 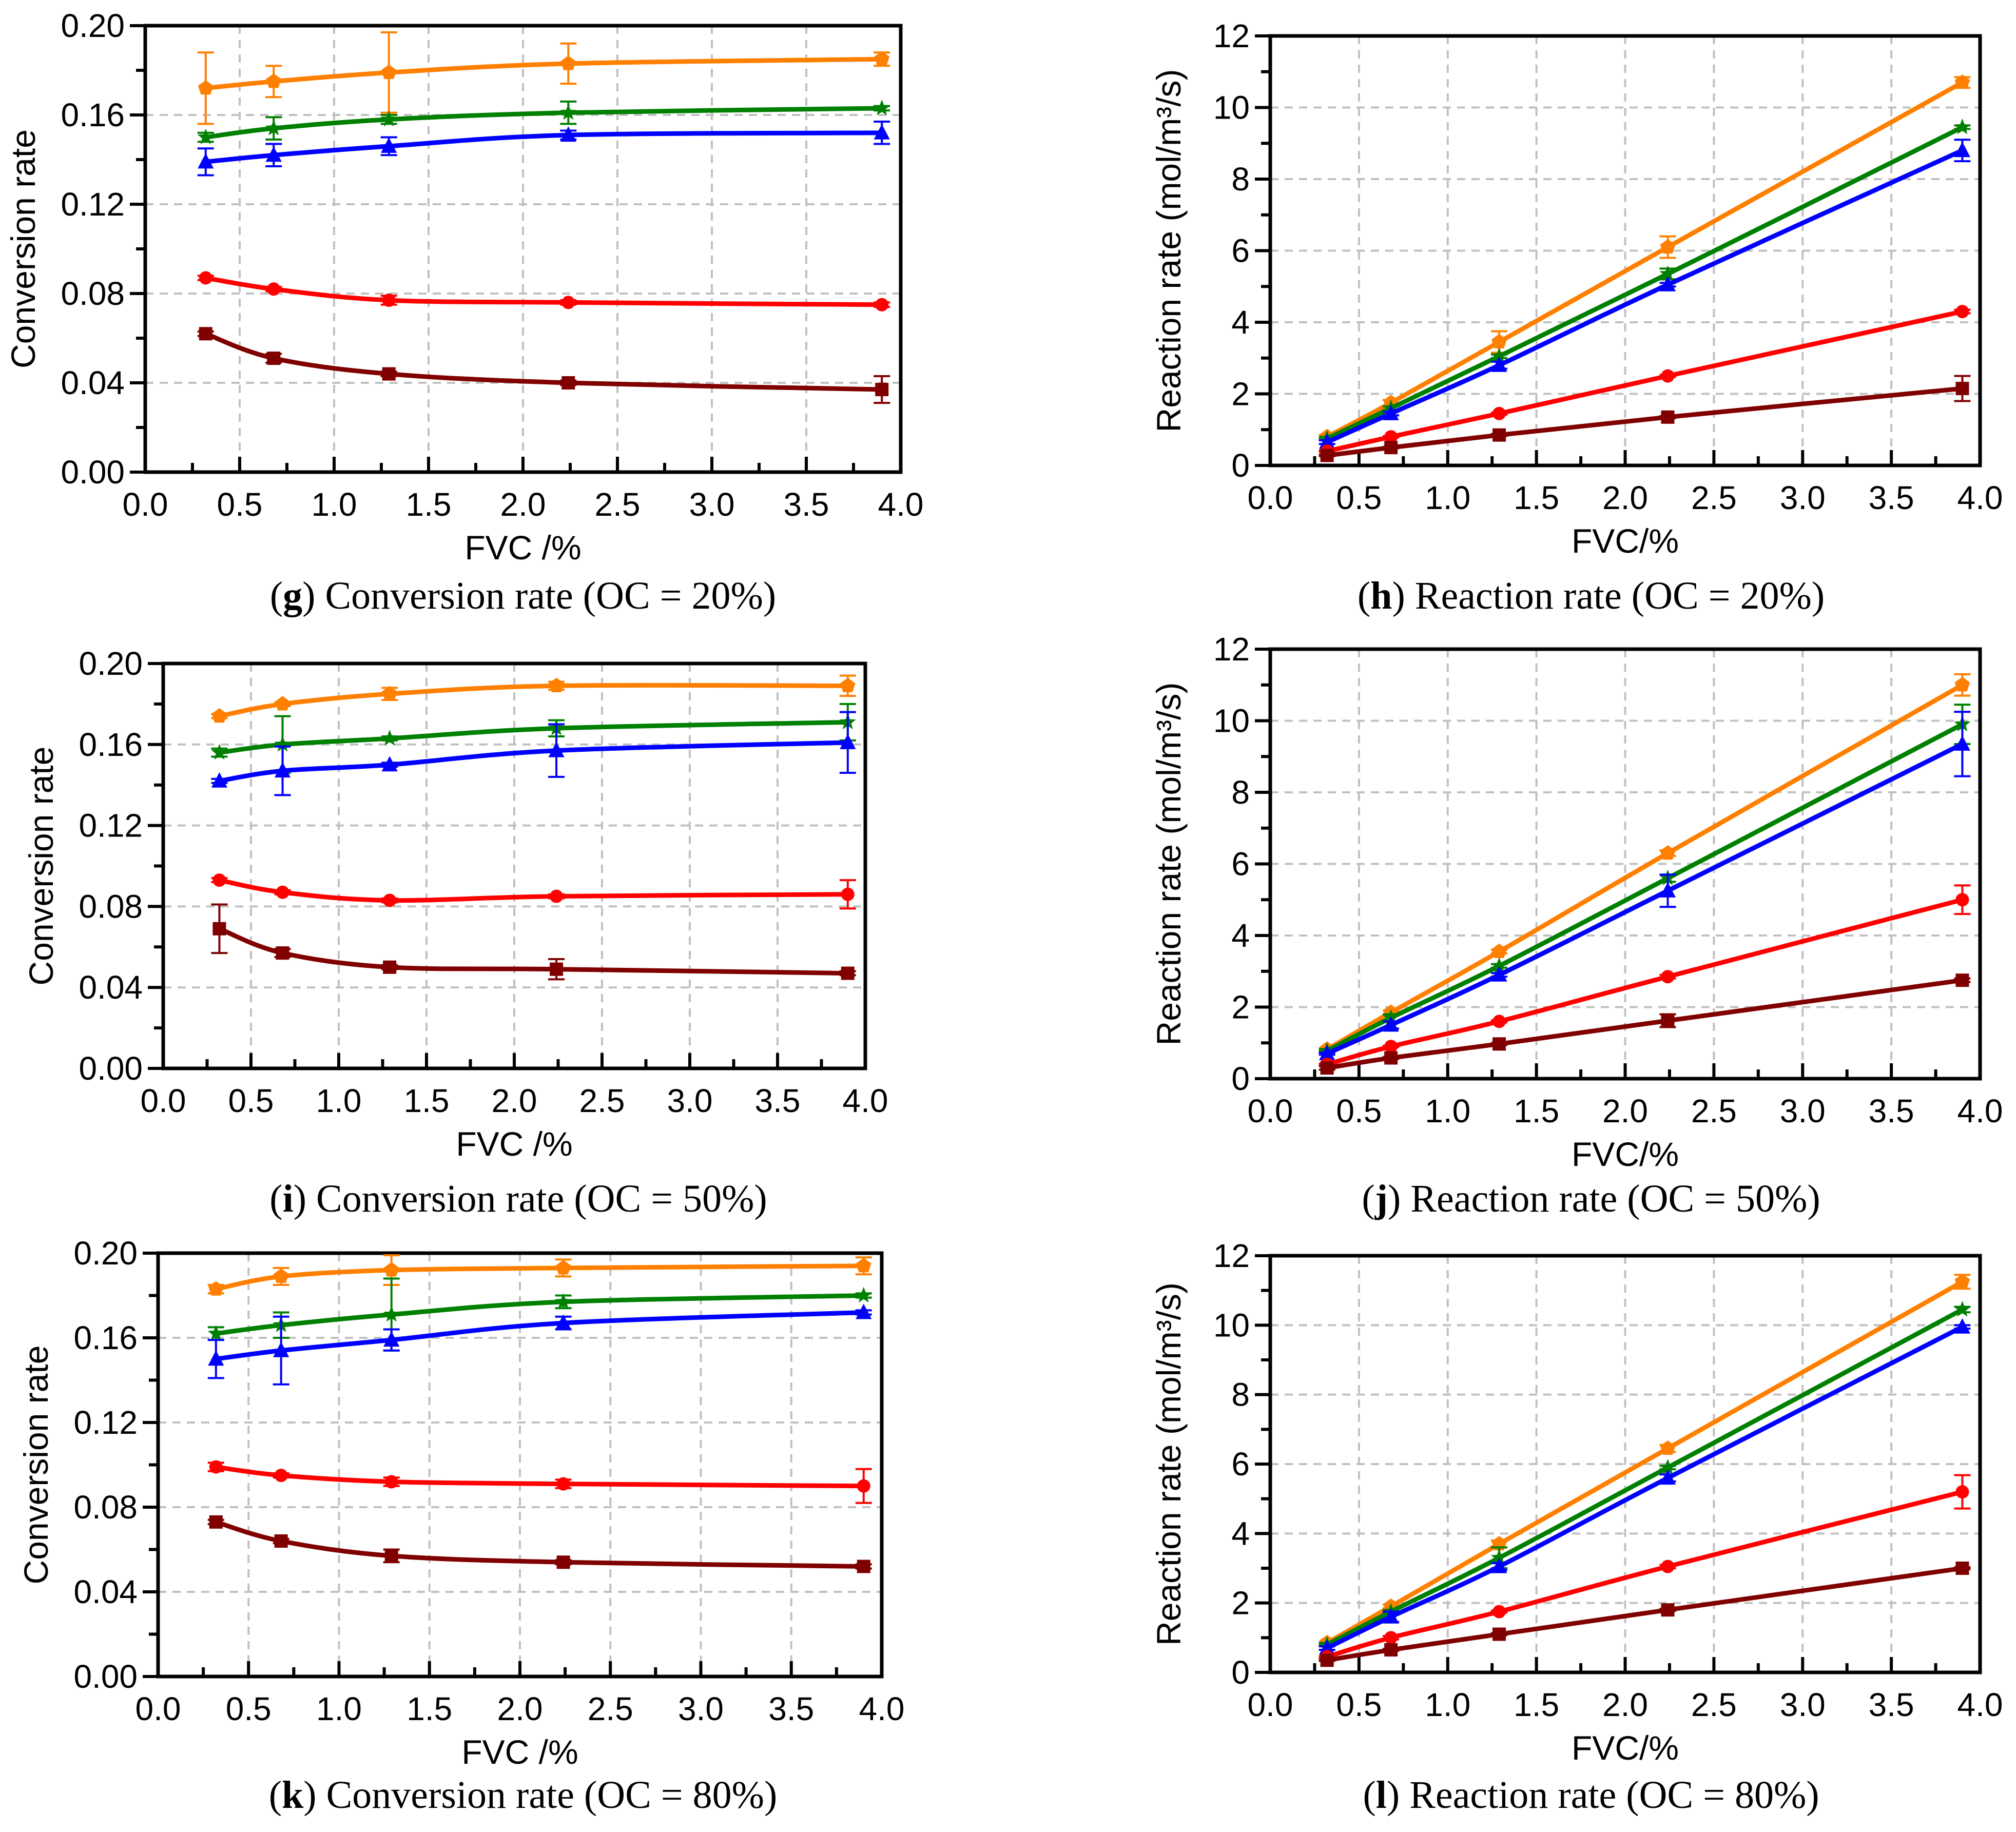 I want to click on plot-frame, so click(x=523, y=249).